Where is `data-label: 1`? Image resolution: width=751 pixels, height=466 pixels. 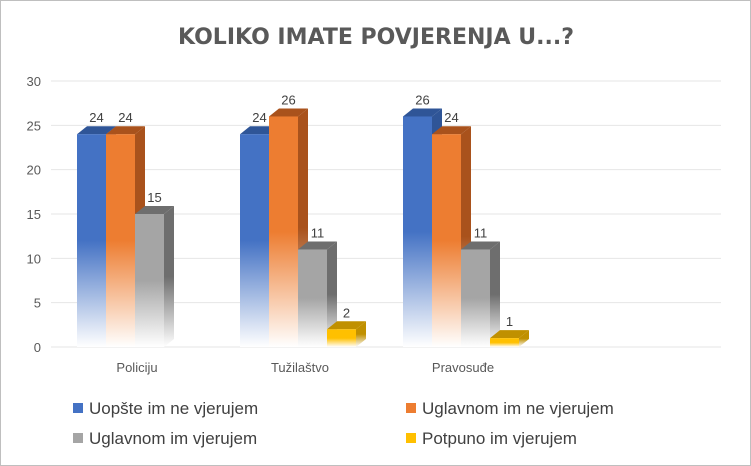
data-label: 1 is located at coordinates (509, 321).